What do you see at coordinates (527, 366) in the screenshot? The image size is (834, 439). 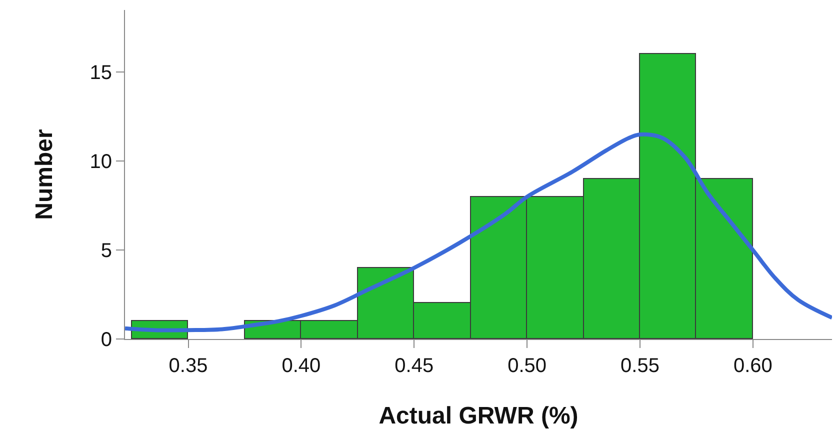 I see `x-tick-label: 0.50` at bounding box center [527, 366].